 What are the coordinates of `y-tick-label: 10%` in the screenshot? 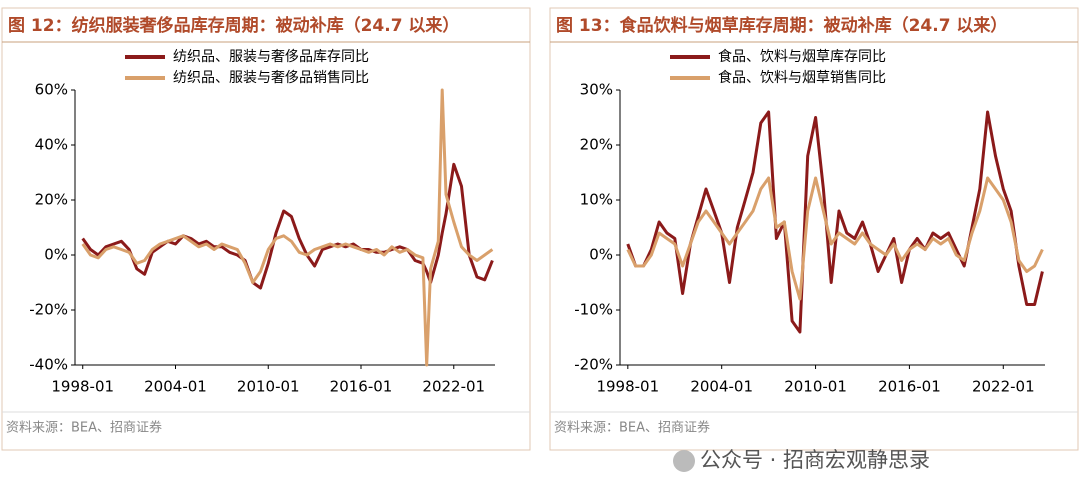 It's located at (596, 200).